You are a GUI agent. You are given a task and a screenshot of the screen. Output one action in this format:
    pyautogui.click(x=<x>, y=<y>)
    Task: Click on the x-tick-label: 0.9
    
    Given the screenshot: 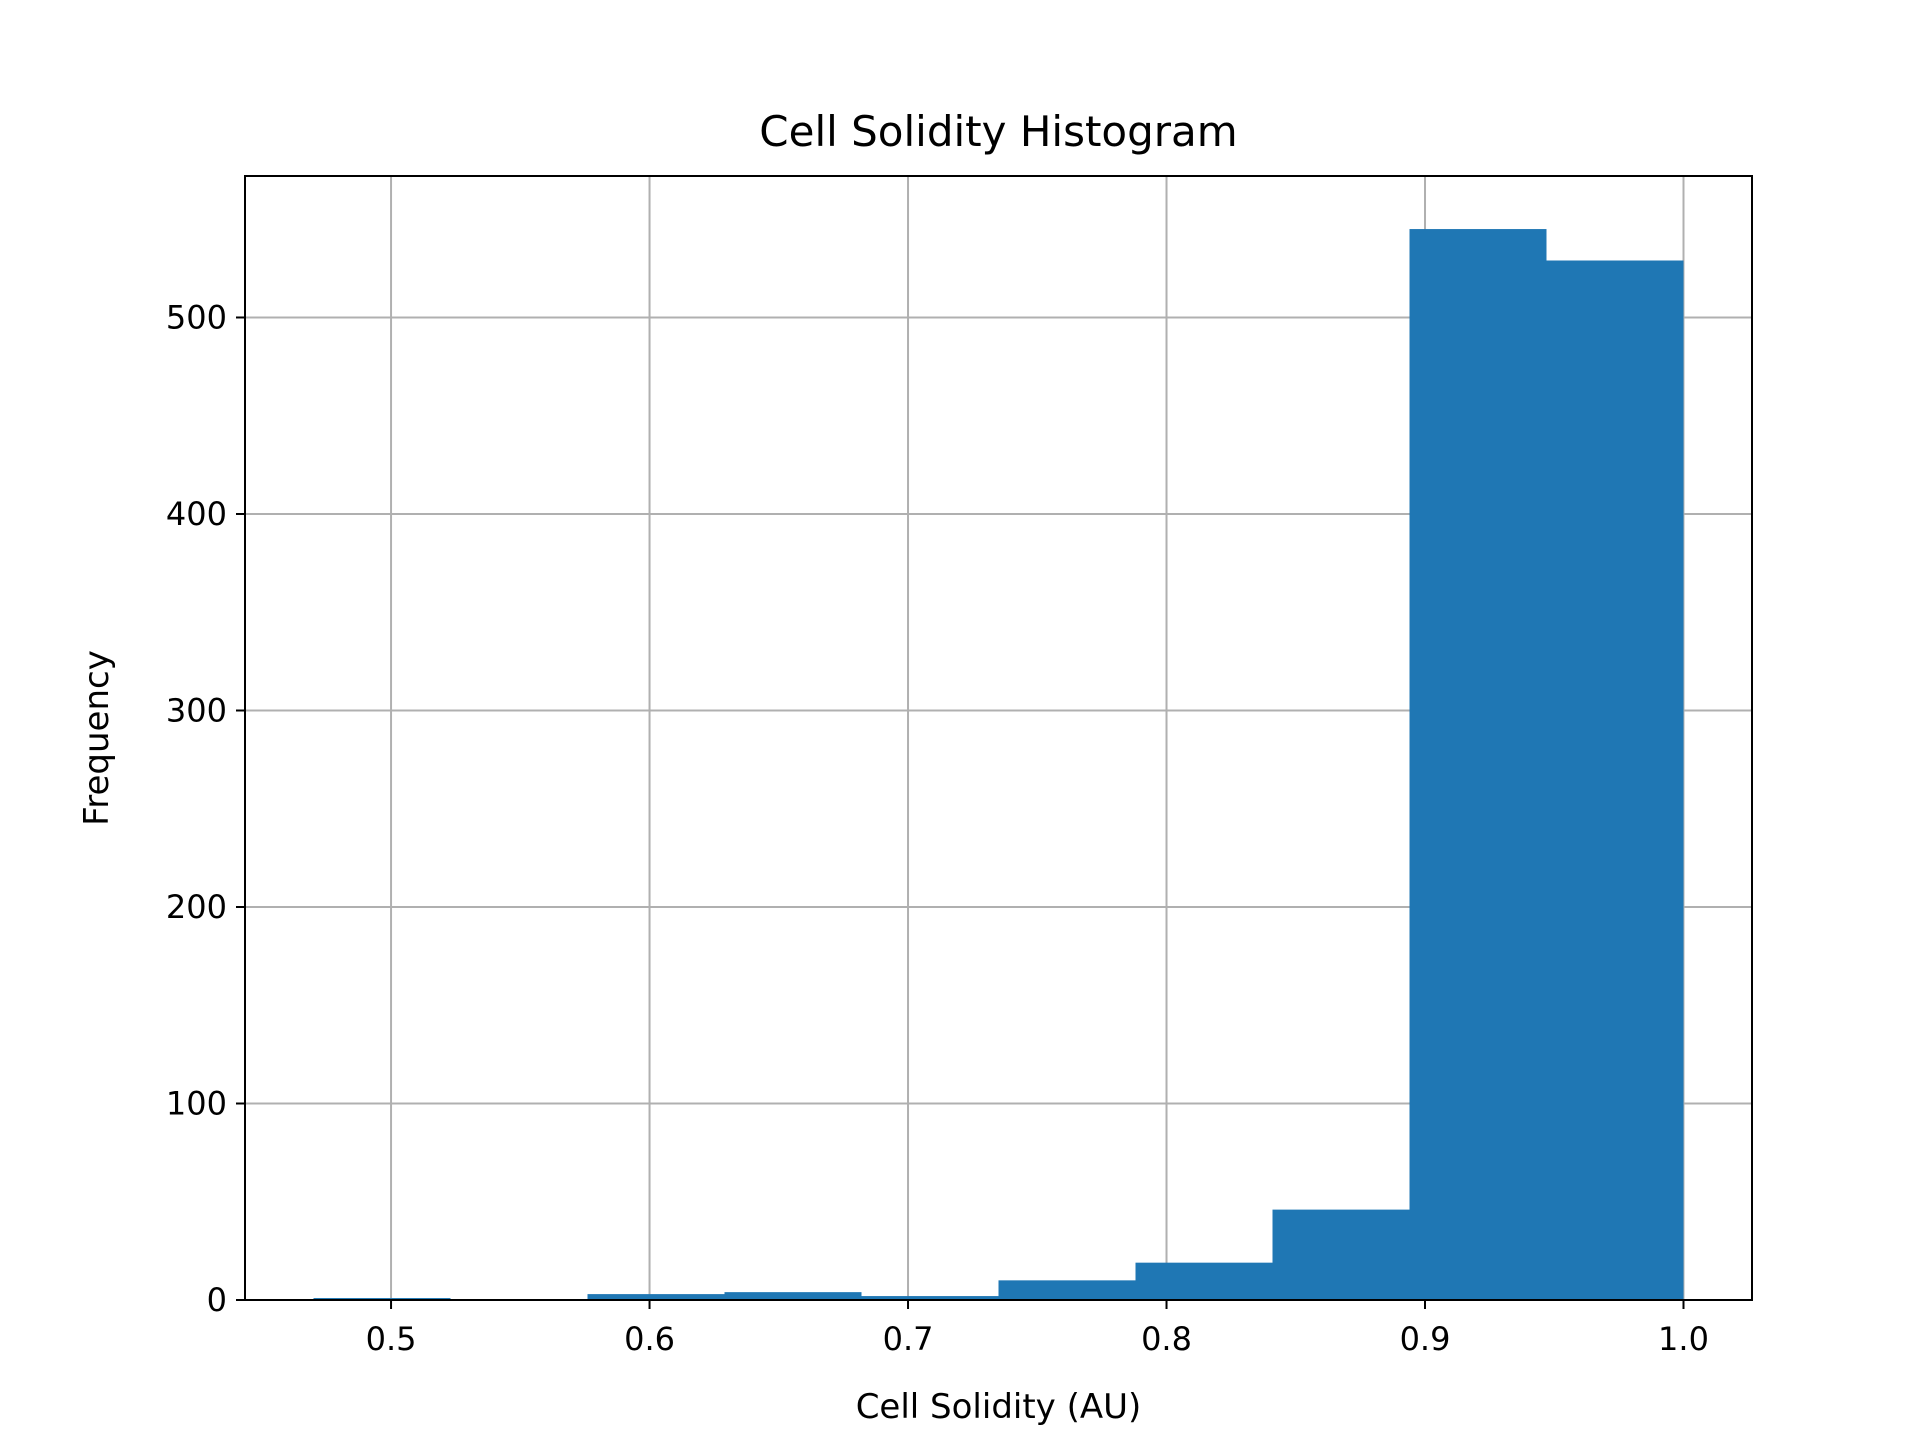 What is the action you would take?
    pyautogui.click(x=1425, y=1339)
    